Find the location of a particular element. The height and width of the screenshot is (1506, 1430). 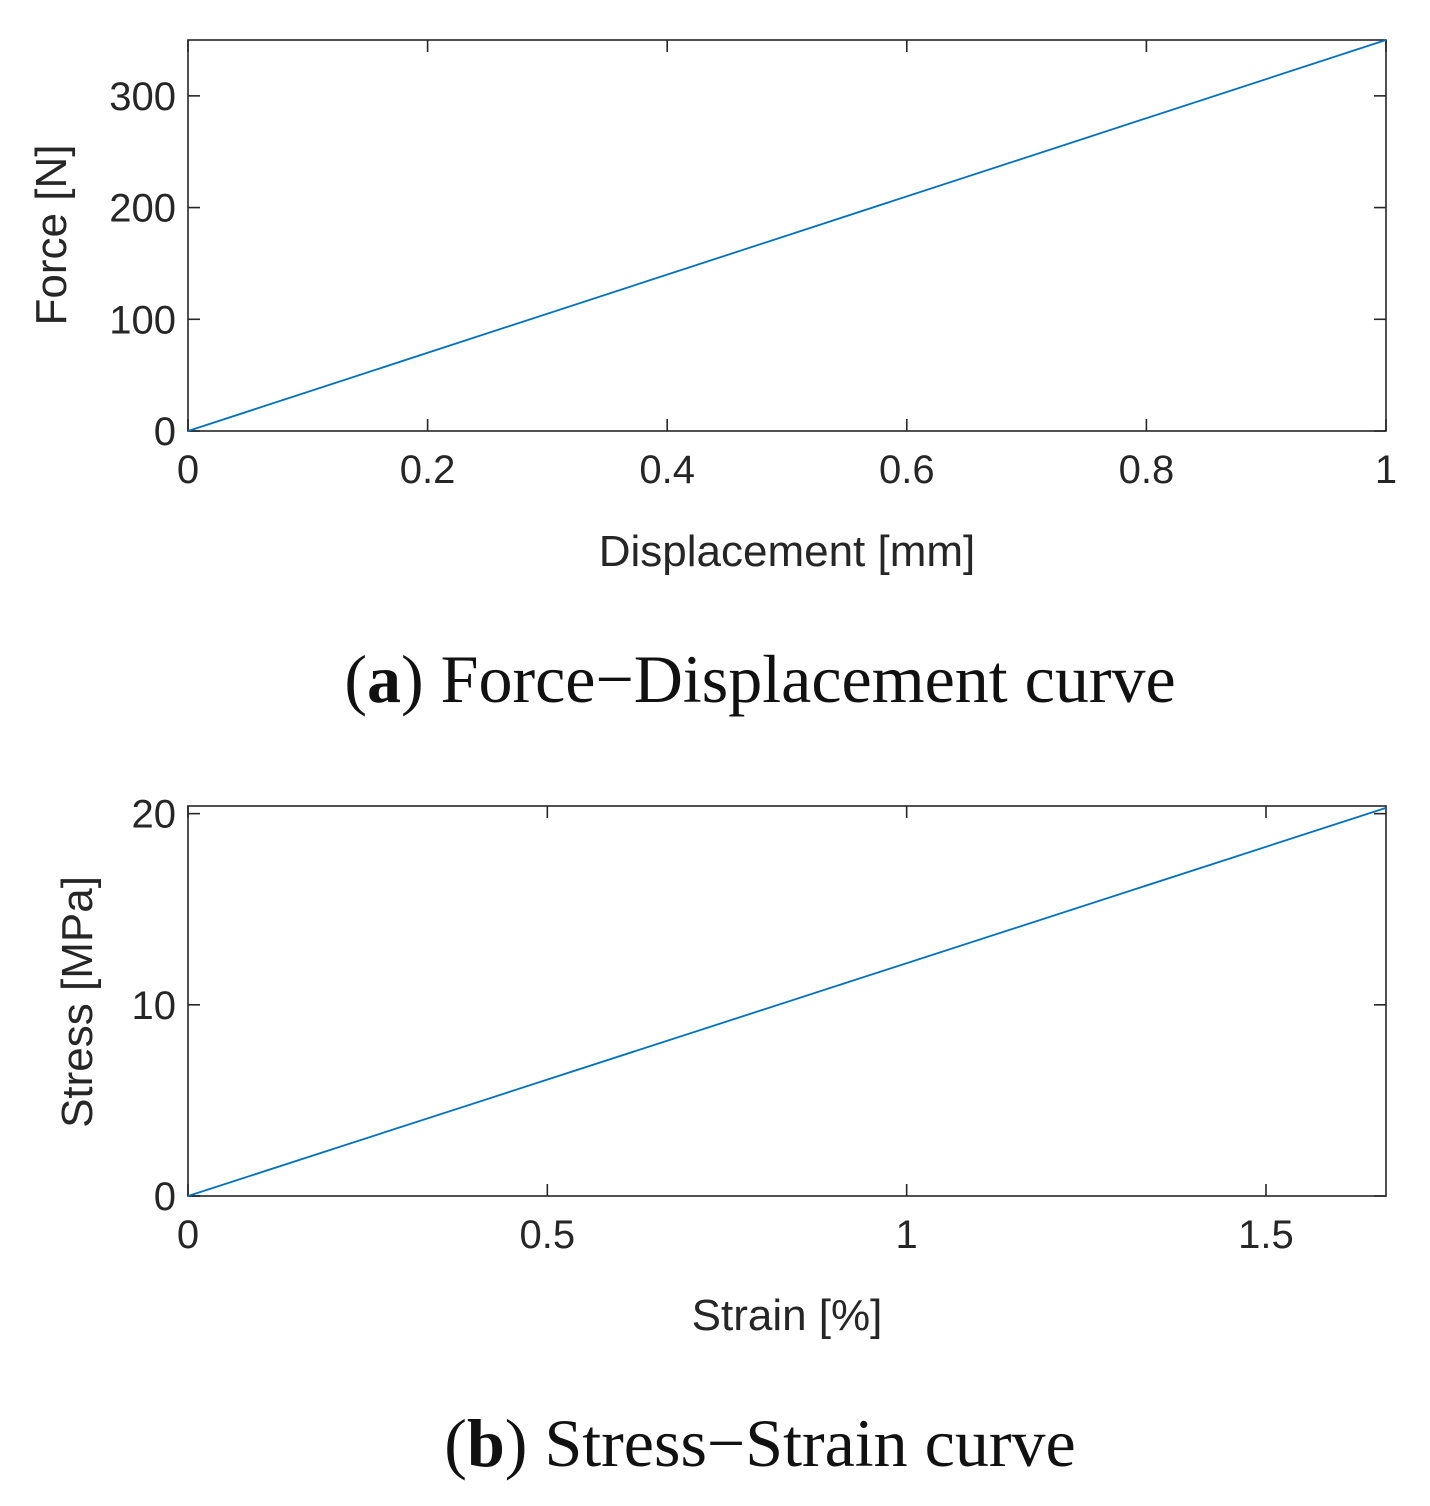

panel-caption: (b) Stress−Strain curve is located at coordinates (759, 1443).